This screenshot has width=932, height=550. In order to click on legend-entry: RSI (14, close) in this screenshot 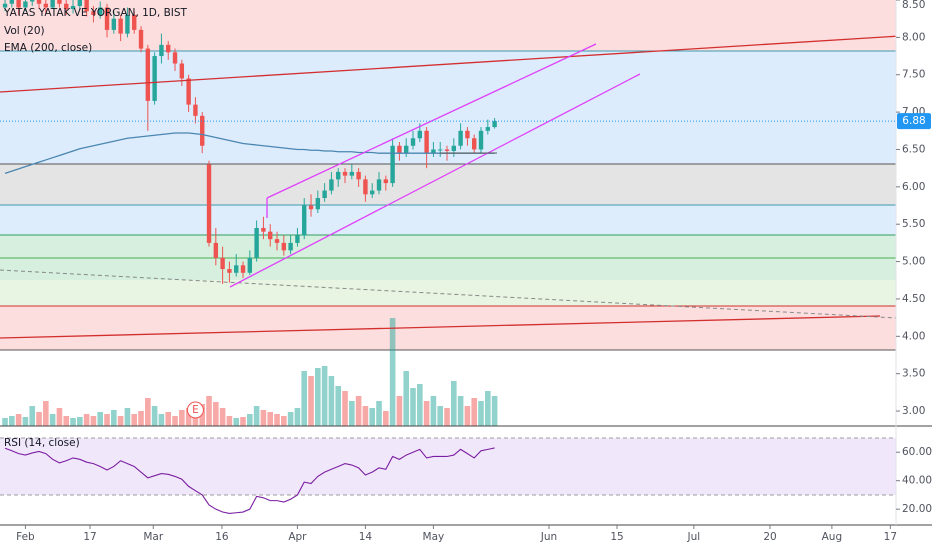, I will do `click(42, 443)`.